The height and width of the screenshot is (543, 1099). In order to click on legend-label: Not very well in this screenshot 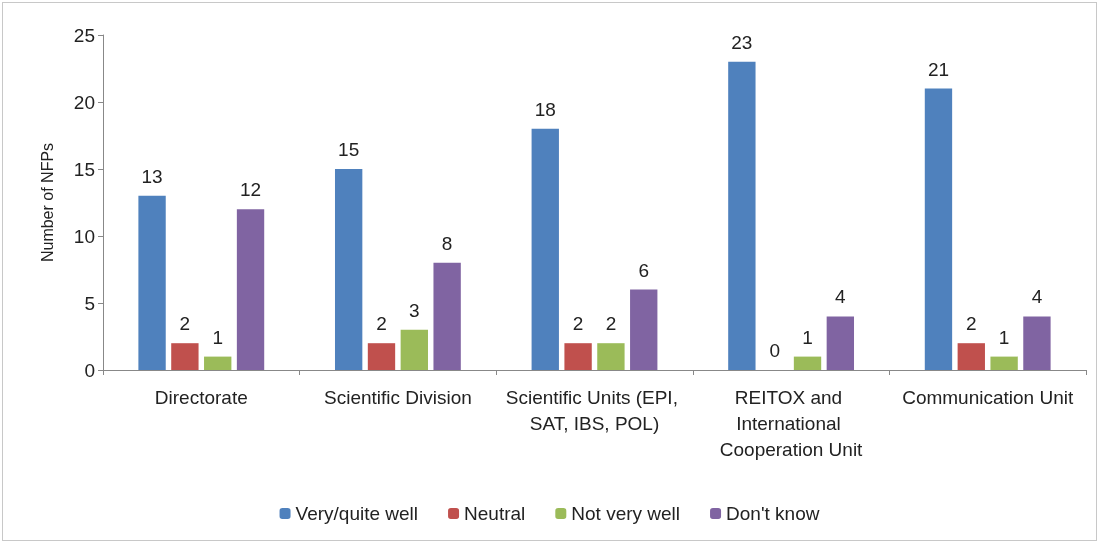, I will do `click(626, 513)`.